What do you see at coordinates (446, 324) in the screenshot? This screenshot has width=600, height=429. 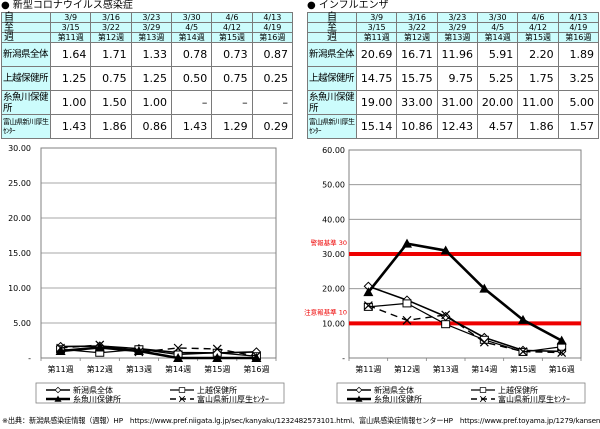 I see `square-marker-icon` at bounding box center [446, 324].